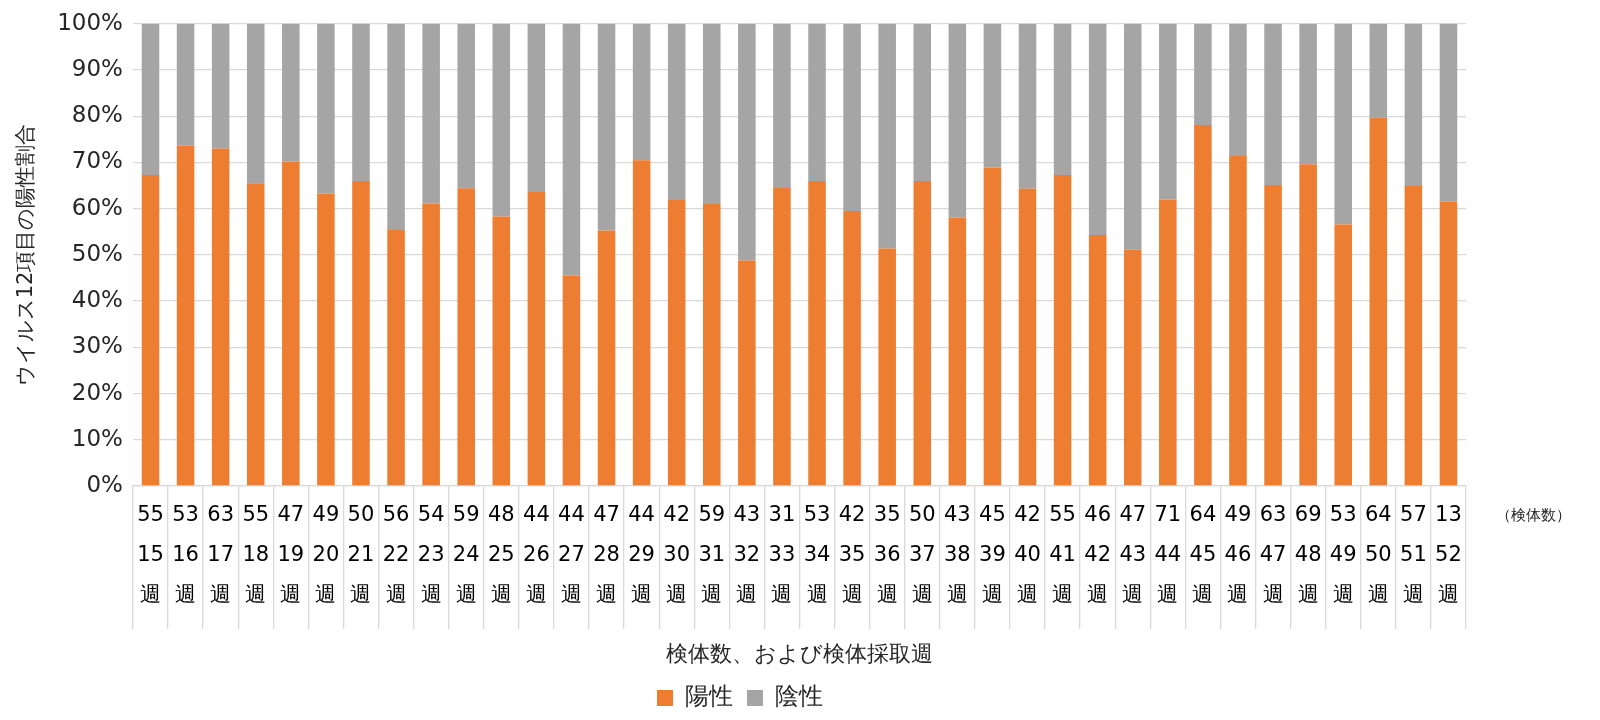 The image size is (1600, 720). I want to click on x-tick-label: 42 35 週, so click(852, 554).